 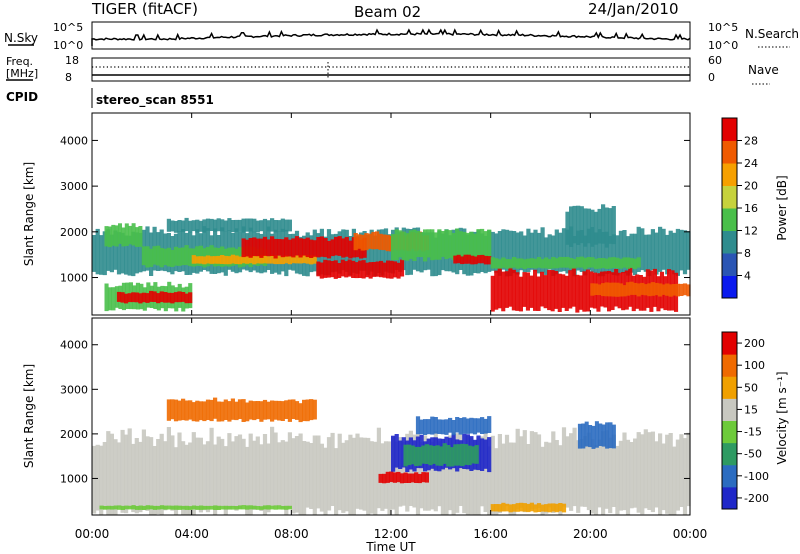 I want to click on power-colorbar-label: Power [dB], so click(x=782, y=207).